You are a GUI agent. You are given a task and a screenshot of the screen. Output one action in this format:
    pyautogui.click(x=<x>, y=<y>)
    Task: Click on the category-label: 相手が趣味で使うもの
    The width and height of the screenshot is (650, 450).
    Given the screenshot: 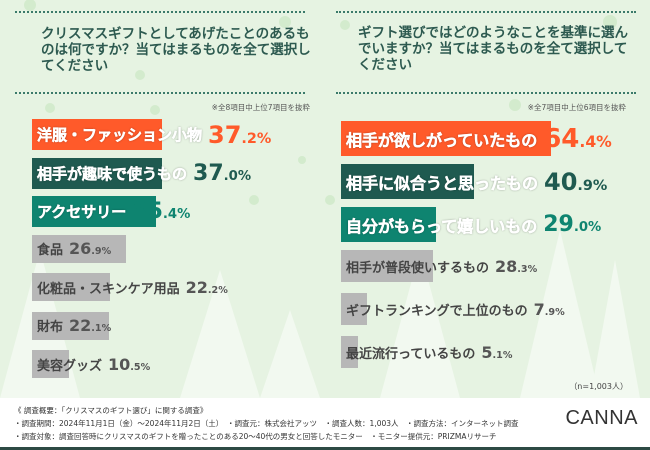 What is the action you would take?
    pyautogui.click(x=112, y=173)
    